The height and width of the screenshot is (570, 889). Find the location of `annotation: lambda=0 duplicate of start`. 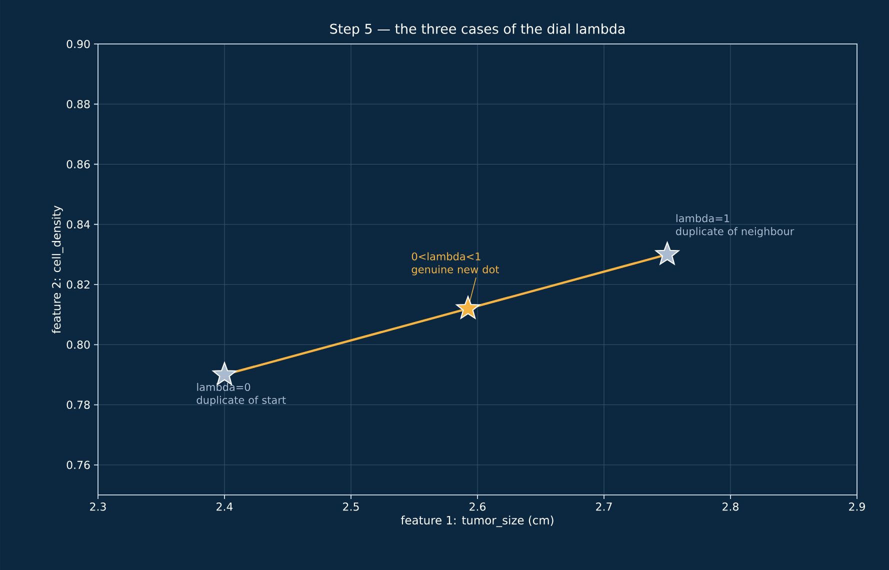

annotation: lambda=0 duplicate of start is located at coordinates (241, 394).